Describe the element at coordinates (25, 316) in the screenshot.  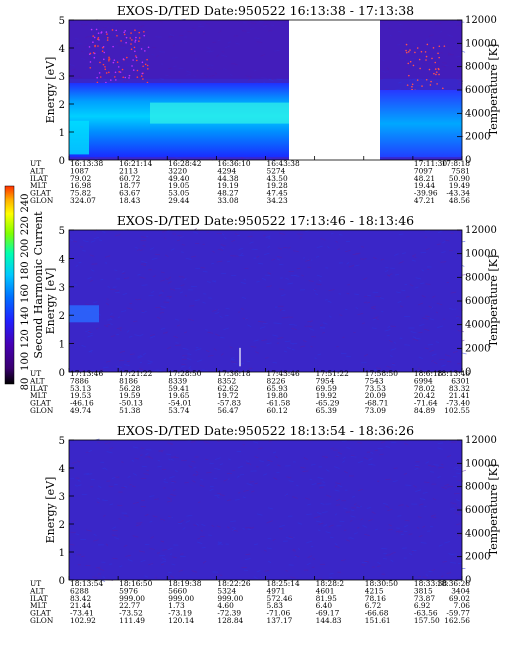
I see `colorbar-tick-label: 140` at that location.